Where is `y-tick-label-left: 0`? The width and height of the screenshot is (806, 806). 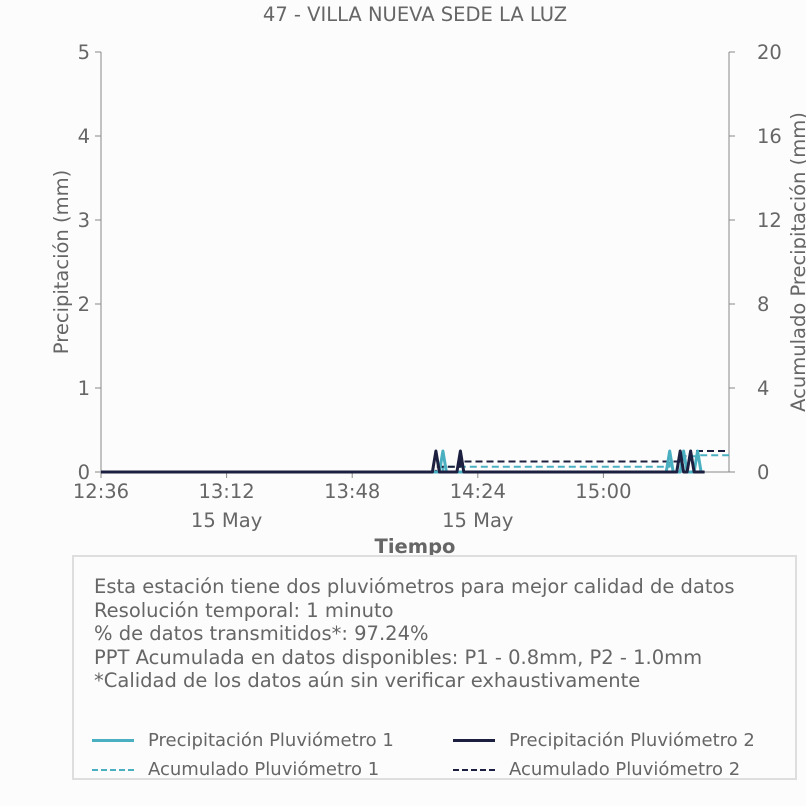
y-tick-label-left: 0 is located at coordinates (84, 472).